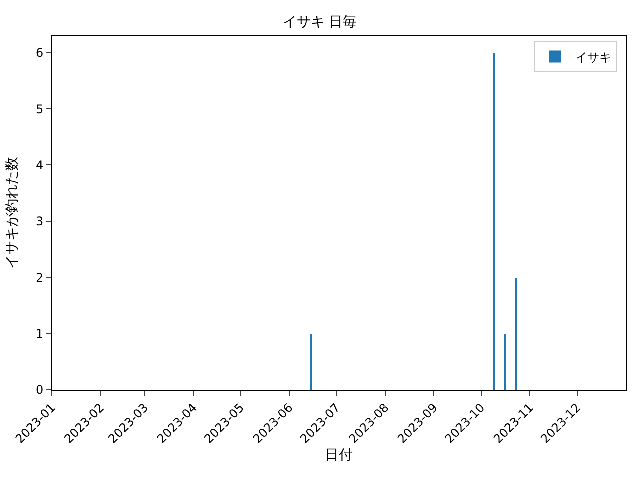 The height and width of the screenshot is (480, 640). Describe the element at coordinates (40, 53) in the screenshot. I see `y-tick-label: 6` at that location.